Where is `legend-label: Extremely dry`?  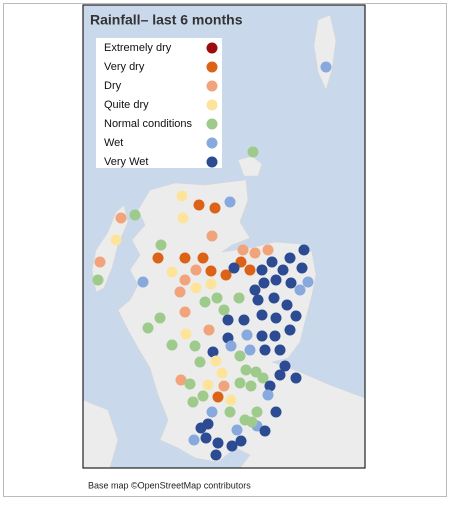
legend-label: Extremely dry is located at coordinates (138, 48).